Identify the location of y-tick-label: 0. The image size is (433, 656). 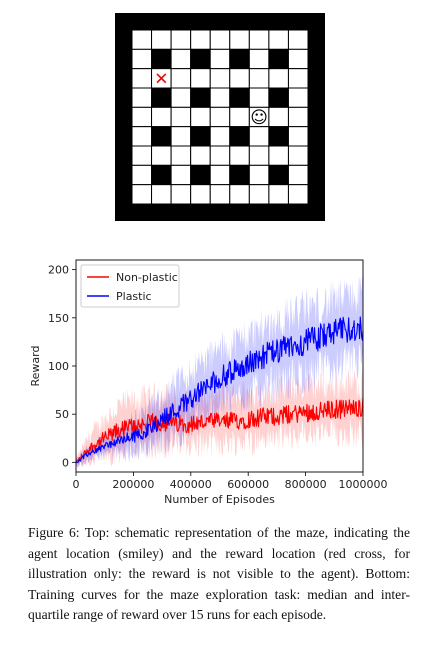
(65, 462).